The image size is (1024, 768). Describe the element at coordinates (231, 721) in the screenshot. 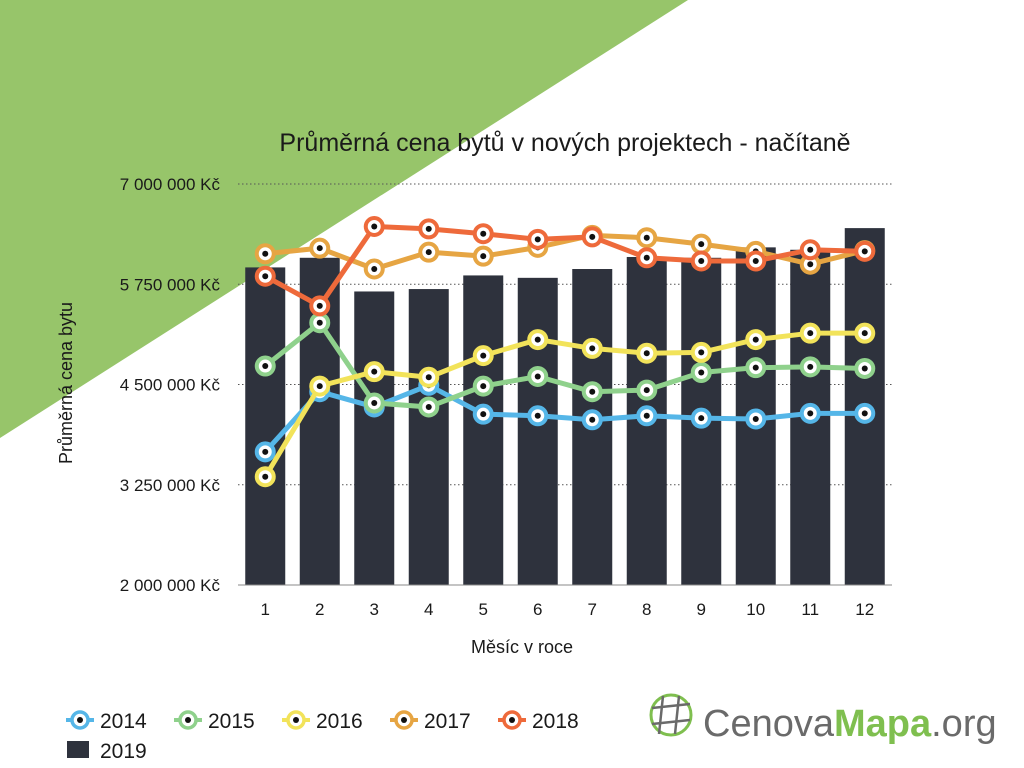

I see `legend-label: 2015` at that location.